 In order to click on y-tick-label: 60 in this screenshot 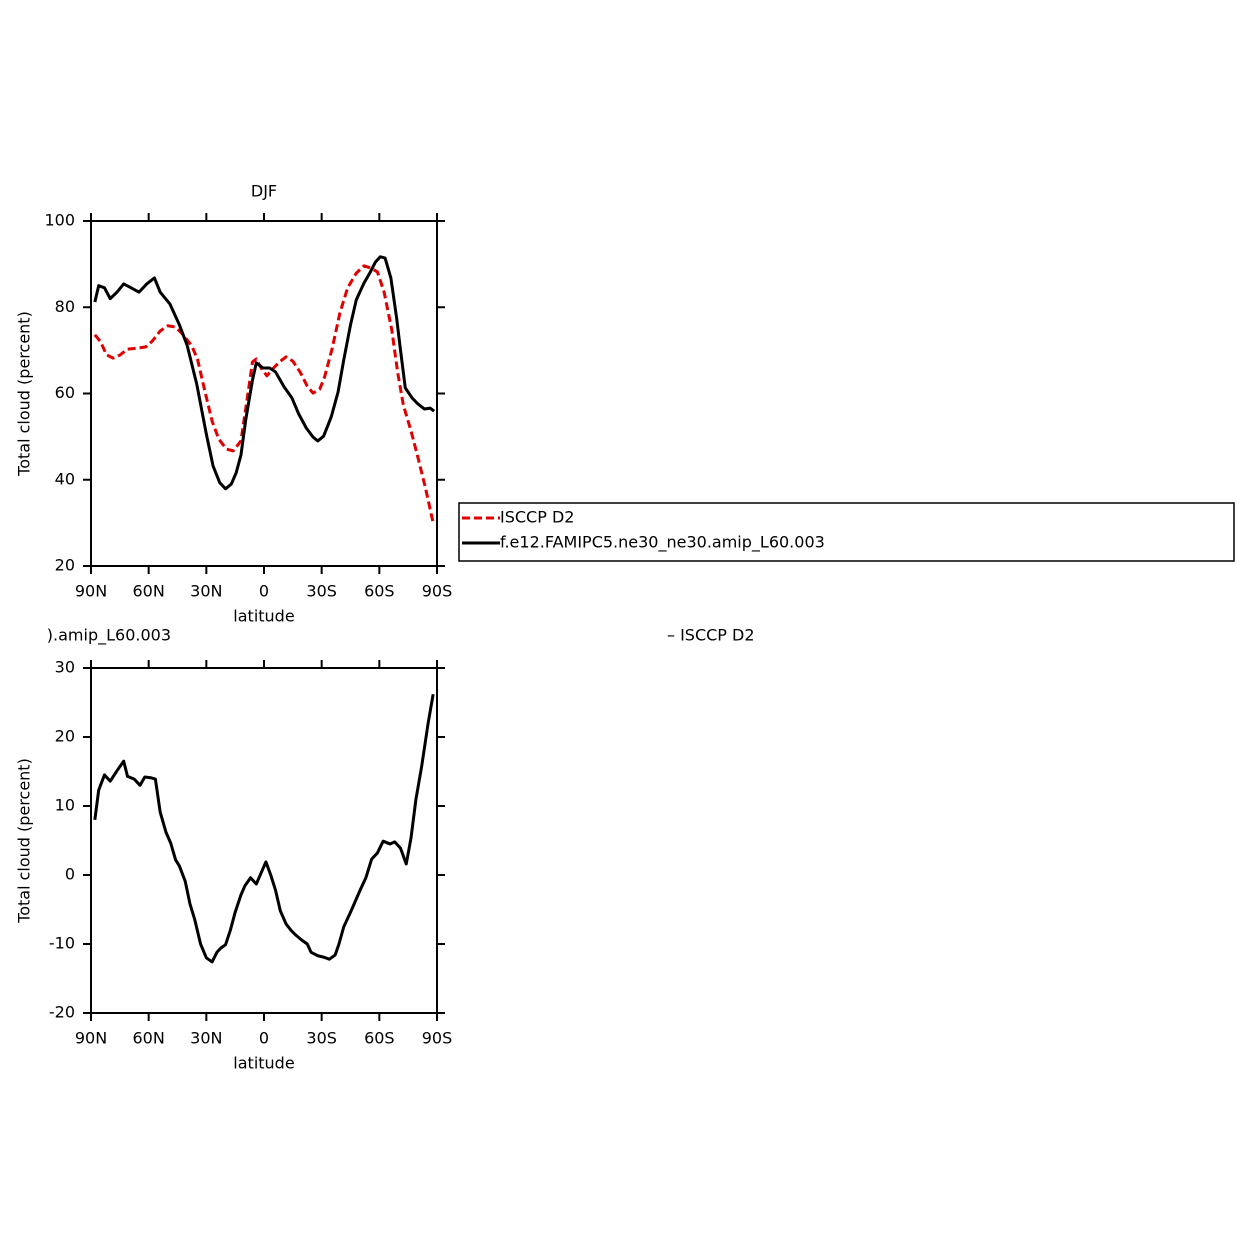, I will do `click(65, 392)`.